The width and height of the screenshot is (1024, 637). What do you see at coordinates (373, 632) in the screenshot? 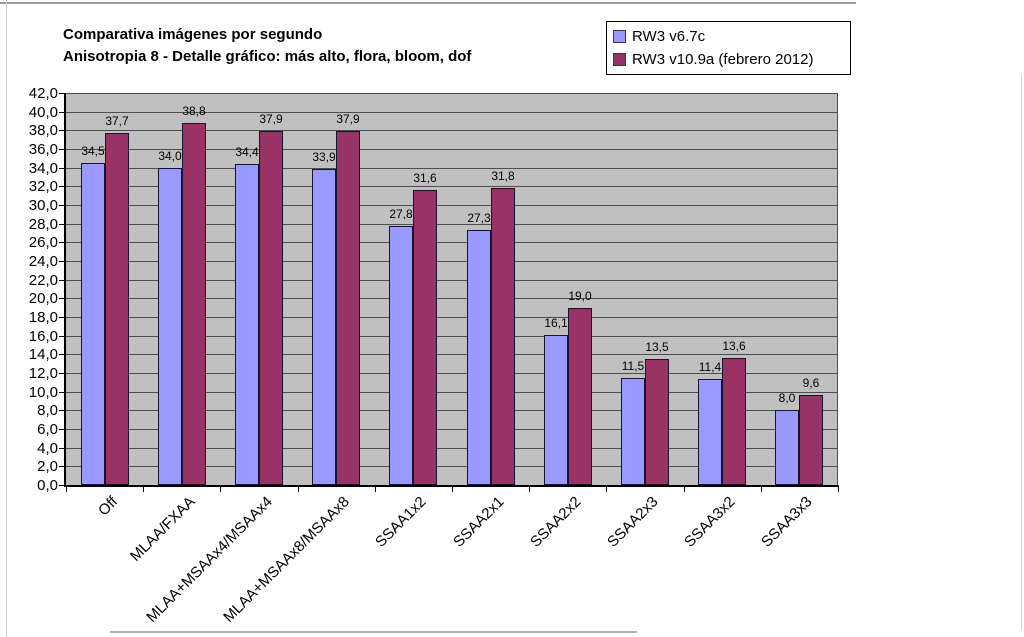
I see `page-rule-bottom` at bounding box center [373, 632].